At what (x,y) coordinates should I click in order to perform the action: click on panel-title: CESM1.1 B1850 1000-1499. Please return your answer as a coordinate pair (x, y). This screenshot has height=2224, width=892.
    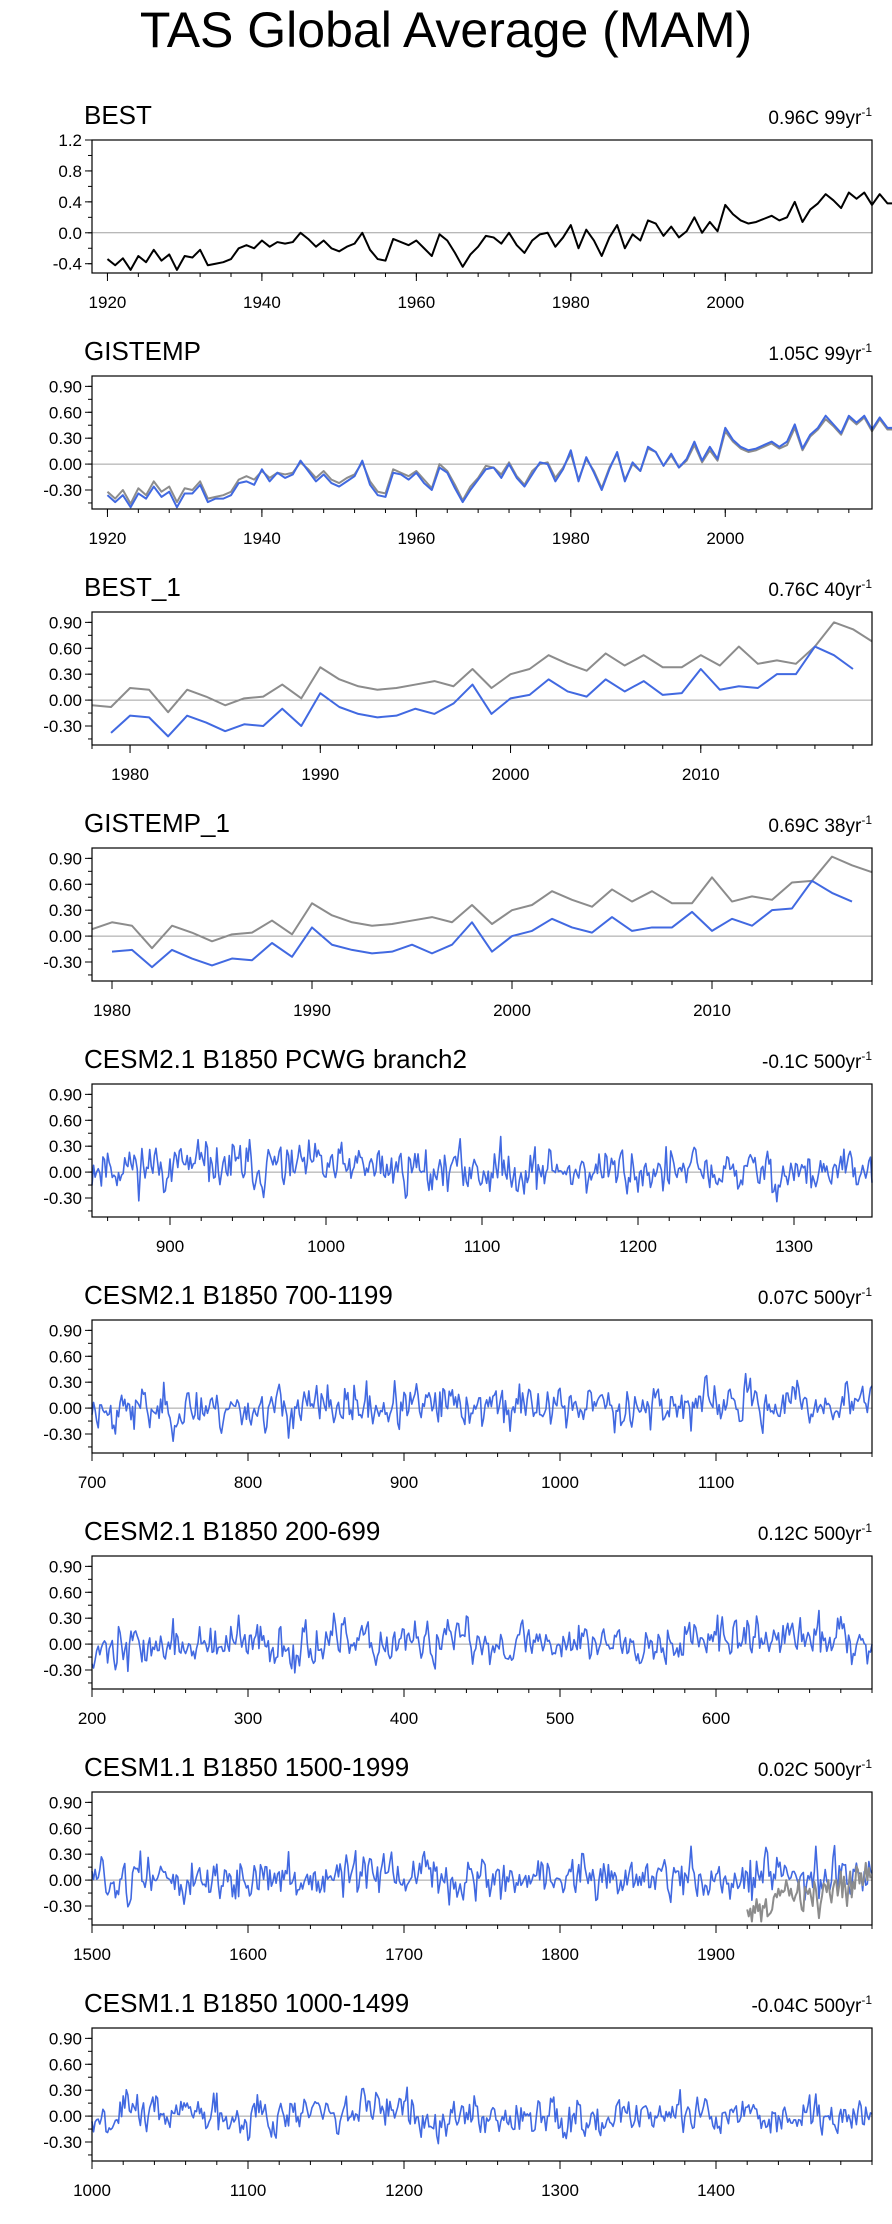
    Looking at the image, I should click on (246, 2003).